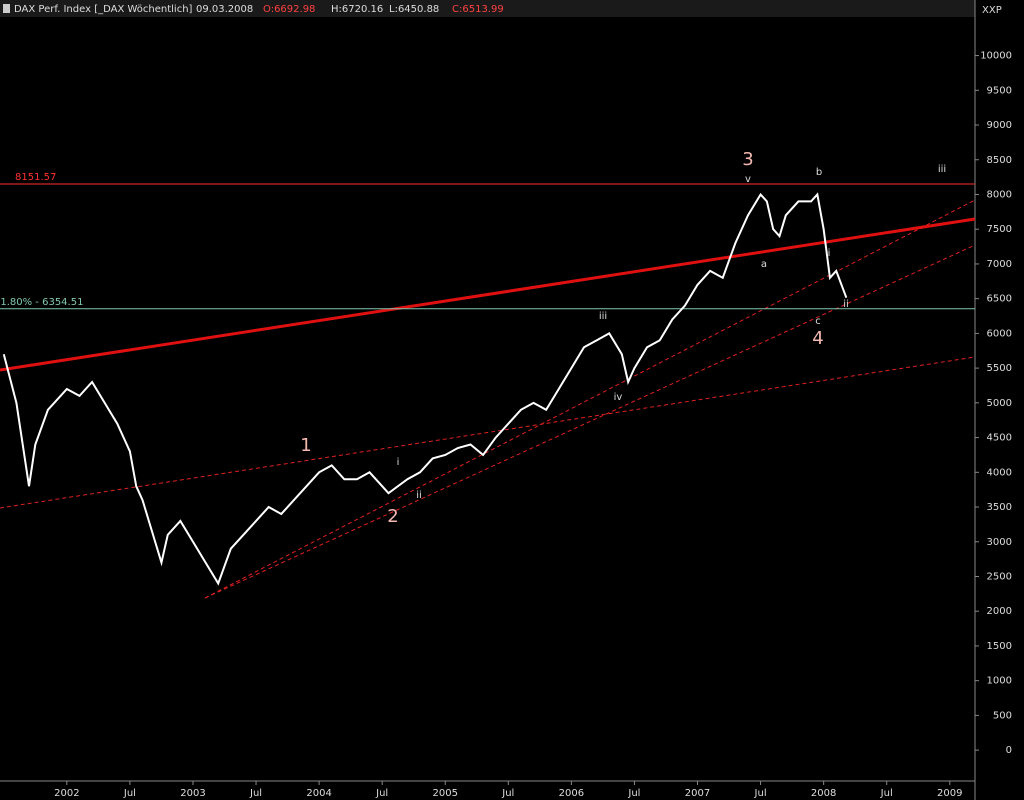  What do you see at coordinates (999, 229) in the screenshot?
I see `y-tick-label: 7500` at bounding box center [999, 229].